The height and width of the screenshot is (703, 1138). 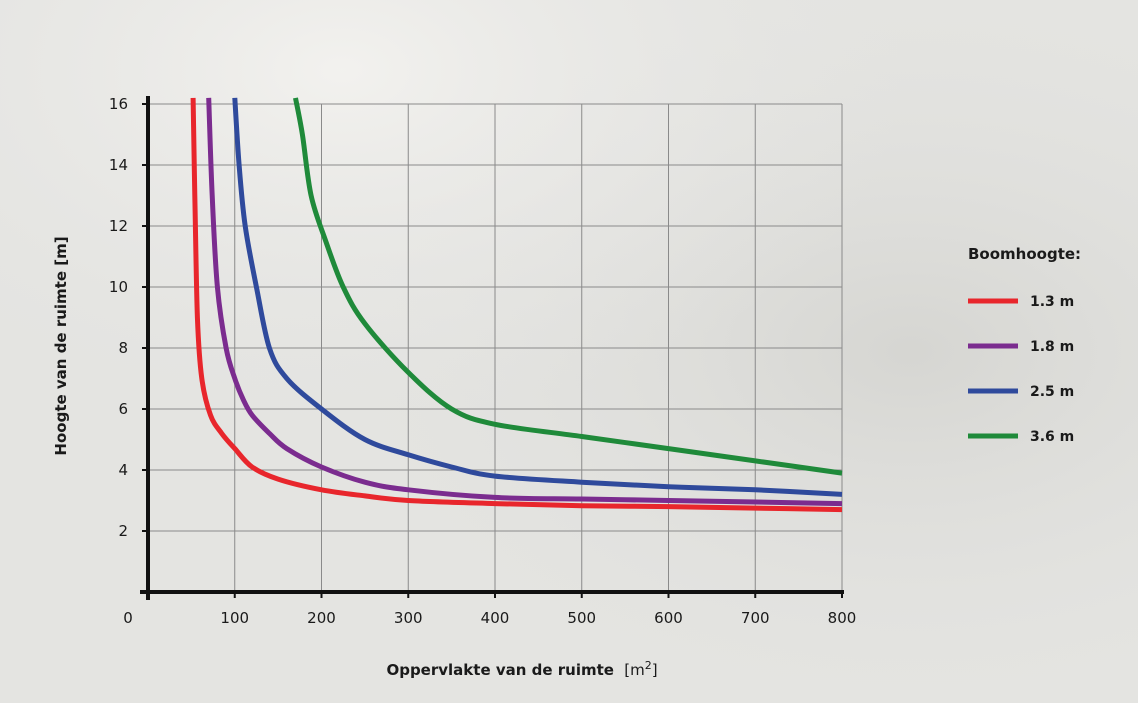 I want to click on x-axis-unit-exp: 2, so click(x=648, y=665).